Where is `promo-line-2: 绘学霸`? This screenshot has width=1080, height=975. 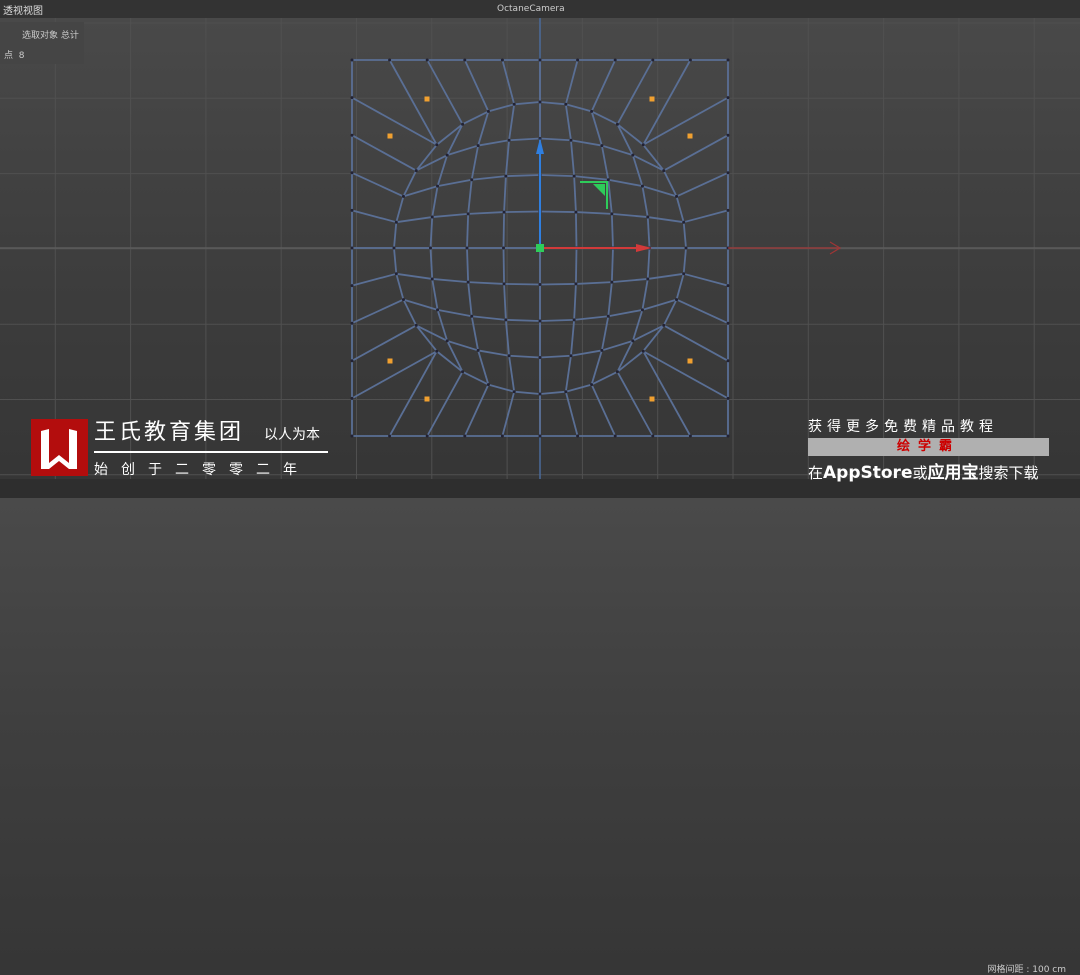 promo-line-2: 绘学霸 is located at coordinates (928, 447).